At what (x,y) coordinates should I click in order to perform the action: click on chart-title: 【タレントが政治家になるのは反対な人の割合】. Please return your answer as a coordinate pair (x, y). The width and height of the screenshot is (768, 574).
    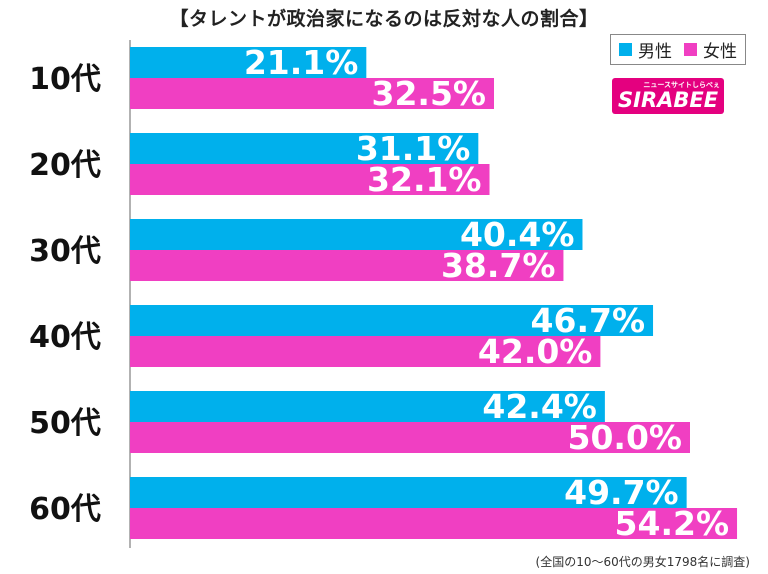
    Looking at the image, I should click on (384, 19).